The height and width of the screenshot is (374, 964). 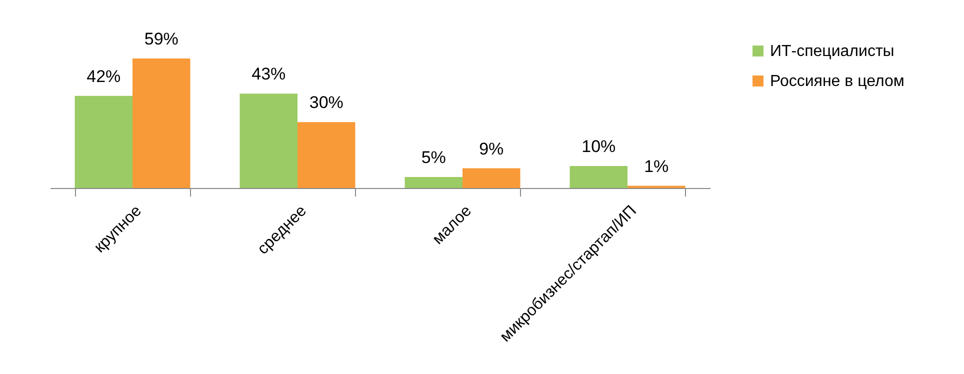 What do you see at coordinates (832, 51) in the screenshot?
I see `legend-label: ИТ-специалисты` at bounding box center [832, 51].